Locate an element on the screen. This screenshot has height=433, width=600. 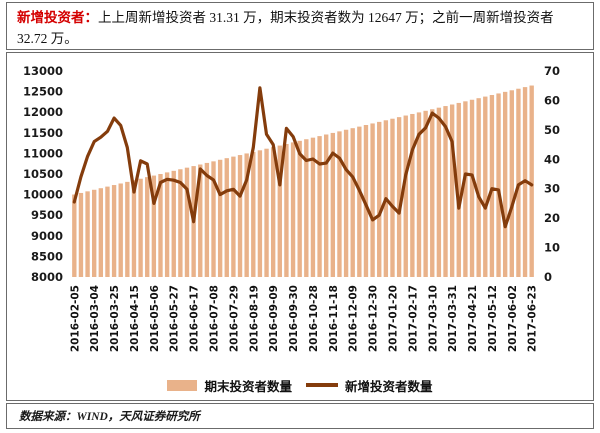
bar-series-swatch-icon is located at coordinates (182, 385).